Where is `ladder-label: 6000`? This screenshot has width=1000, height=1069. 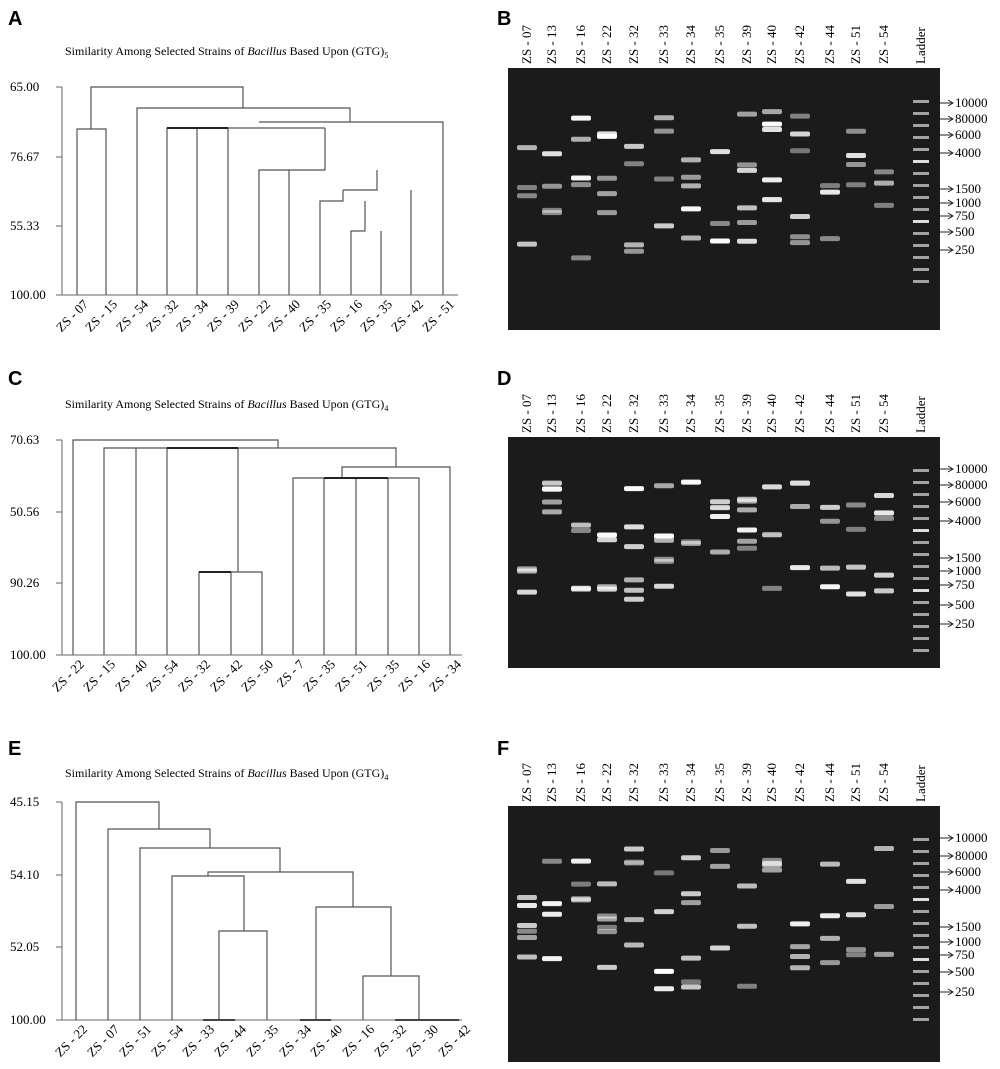
ladder-label: 6000 is located at coordinates (968, 871).